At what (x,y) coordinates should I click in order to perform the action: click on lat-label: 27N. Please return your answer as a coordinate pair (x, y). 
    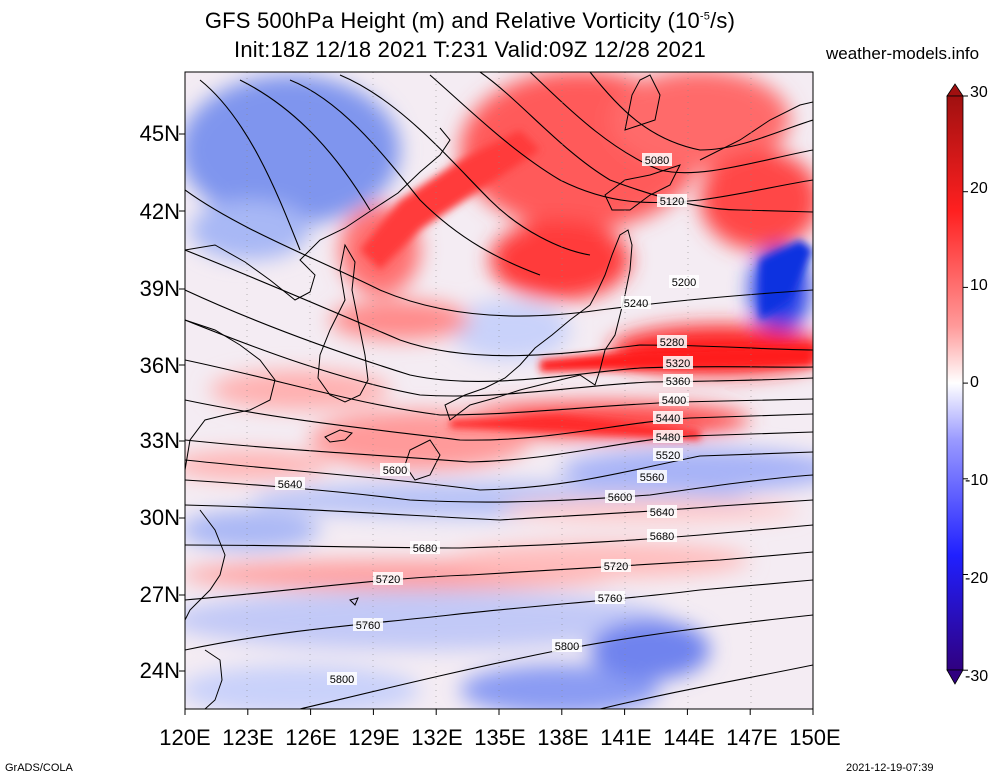
    Looking at the image, I should click on (159, 594).